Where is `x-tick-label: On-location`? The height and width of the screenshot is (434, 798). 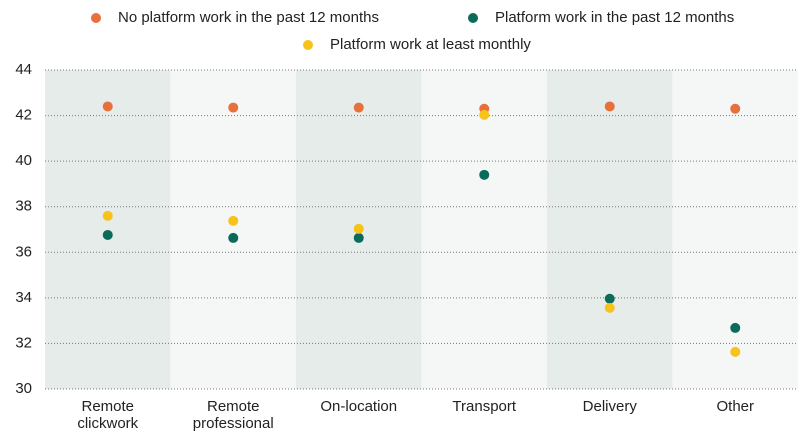 x-tick-label: On-location is located at coordinates (359, 406).